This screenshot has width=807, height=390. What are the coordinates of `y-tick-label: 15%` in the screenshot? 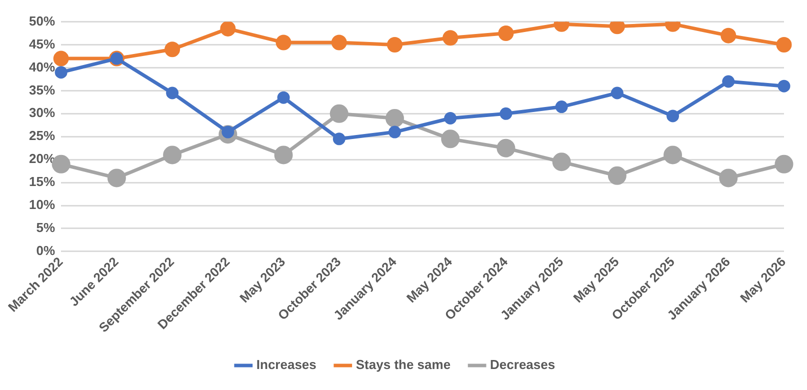 It's located at (42, 182).